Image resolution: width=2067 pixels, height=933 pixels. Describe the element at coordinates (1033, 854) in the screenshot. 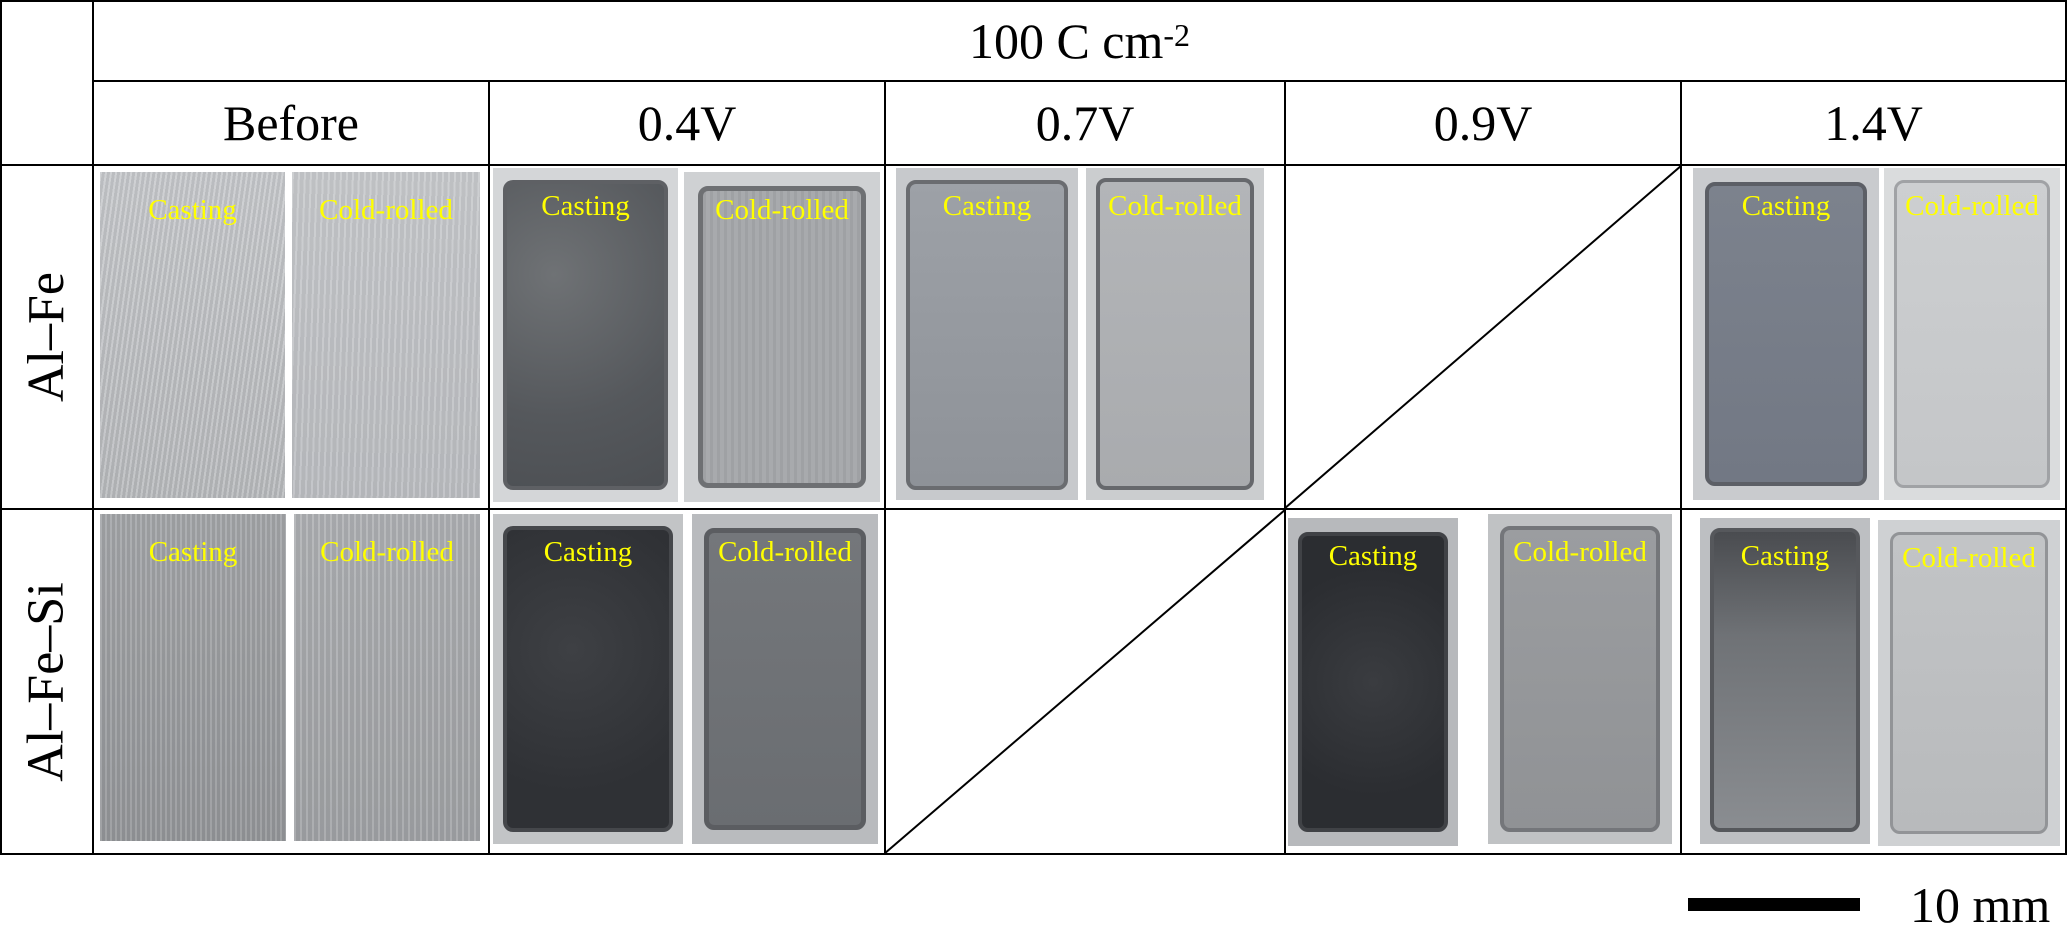

I see `table-border-bottom` at that location.